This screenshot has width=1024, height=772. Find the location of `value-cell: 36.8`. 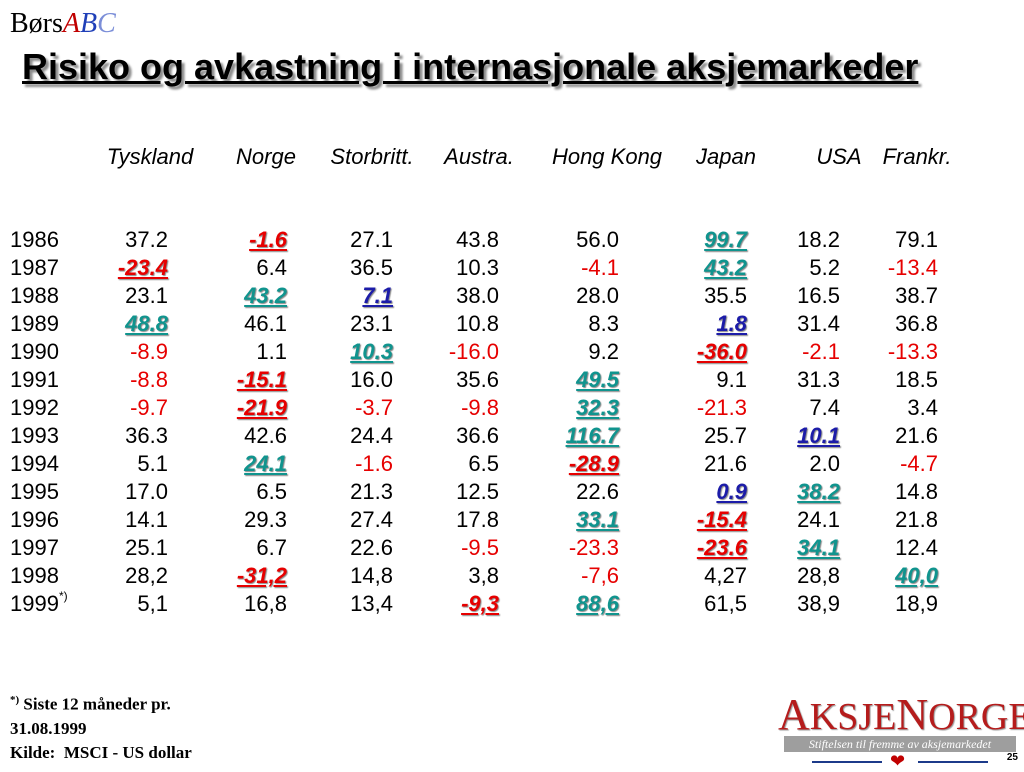

value-cell: 36.8 is located at coordinates (916, 323).